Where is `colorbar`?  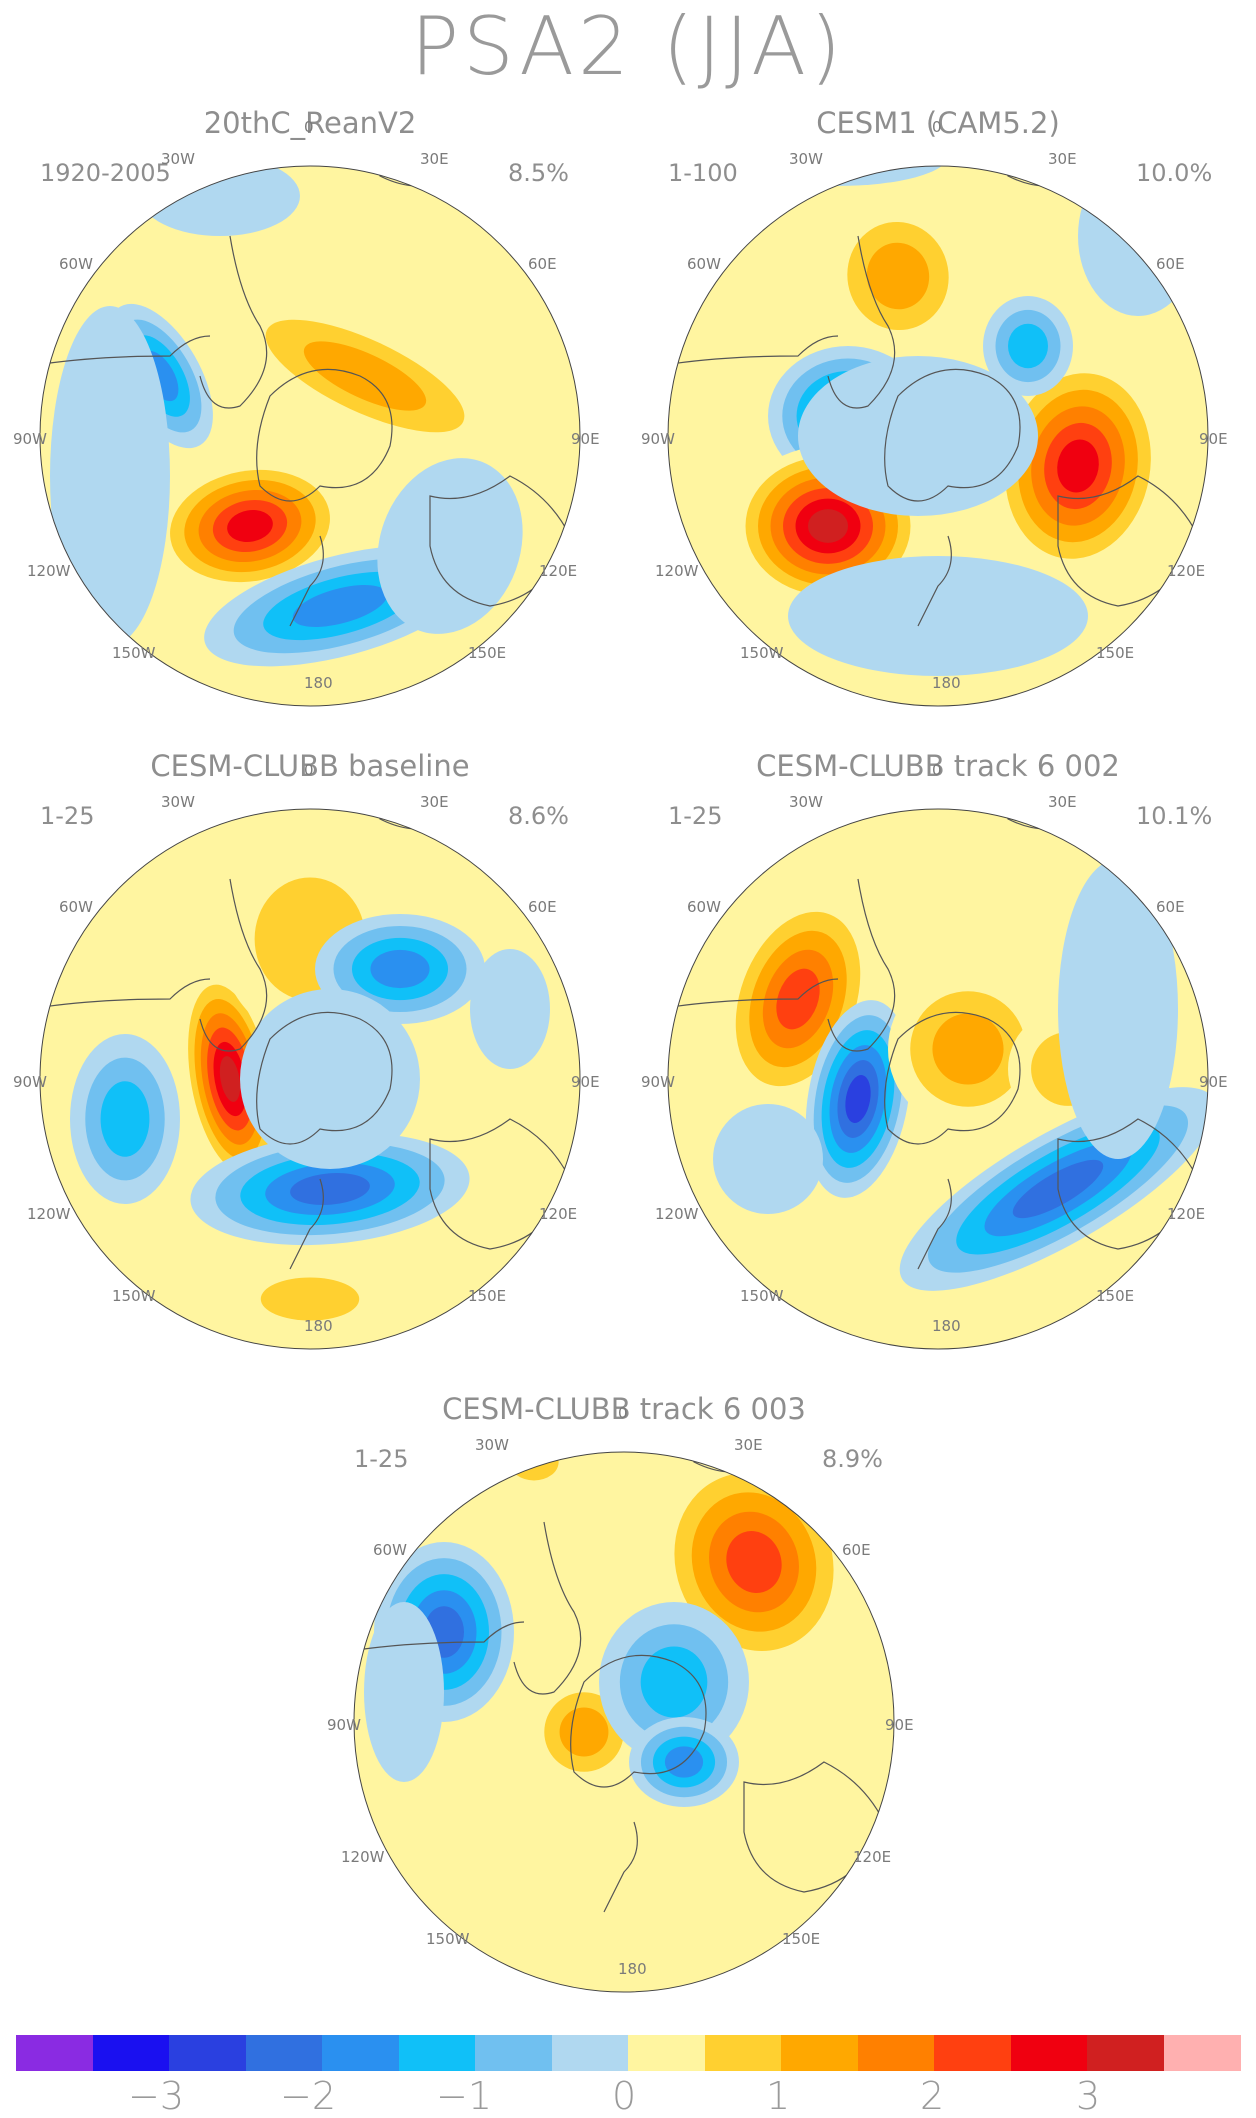 colorbar is located at coordinates (628, 2053).